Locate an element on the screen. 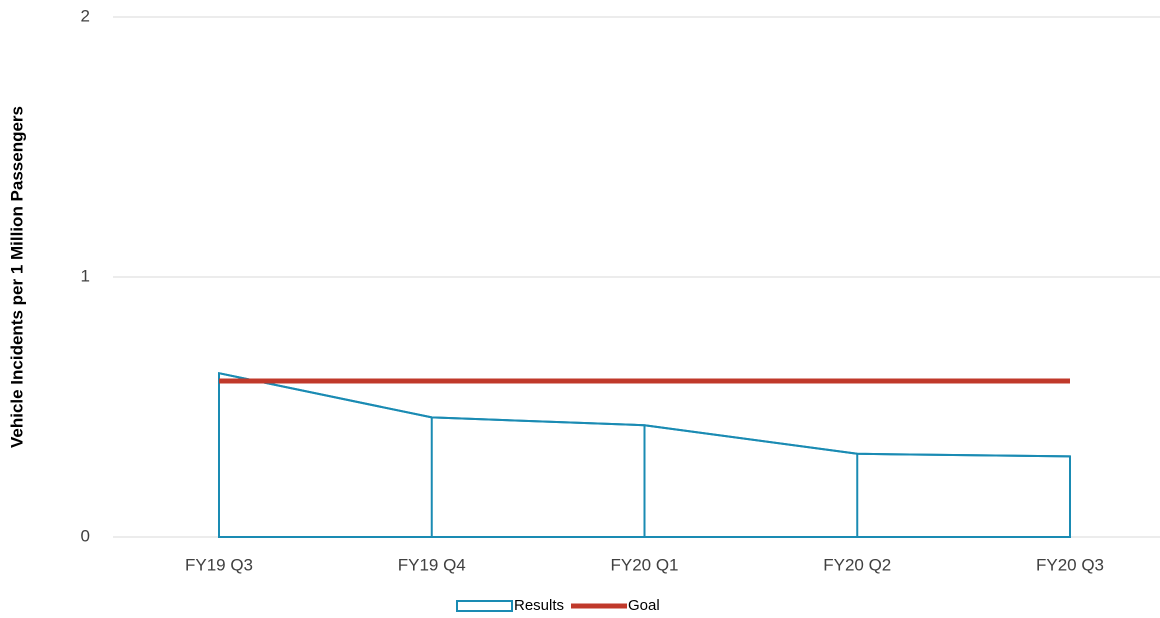 This screenshot has height=618, width=1160. y-tick-label: 1 is located at coordinates (85, 275).